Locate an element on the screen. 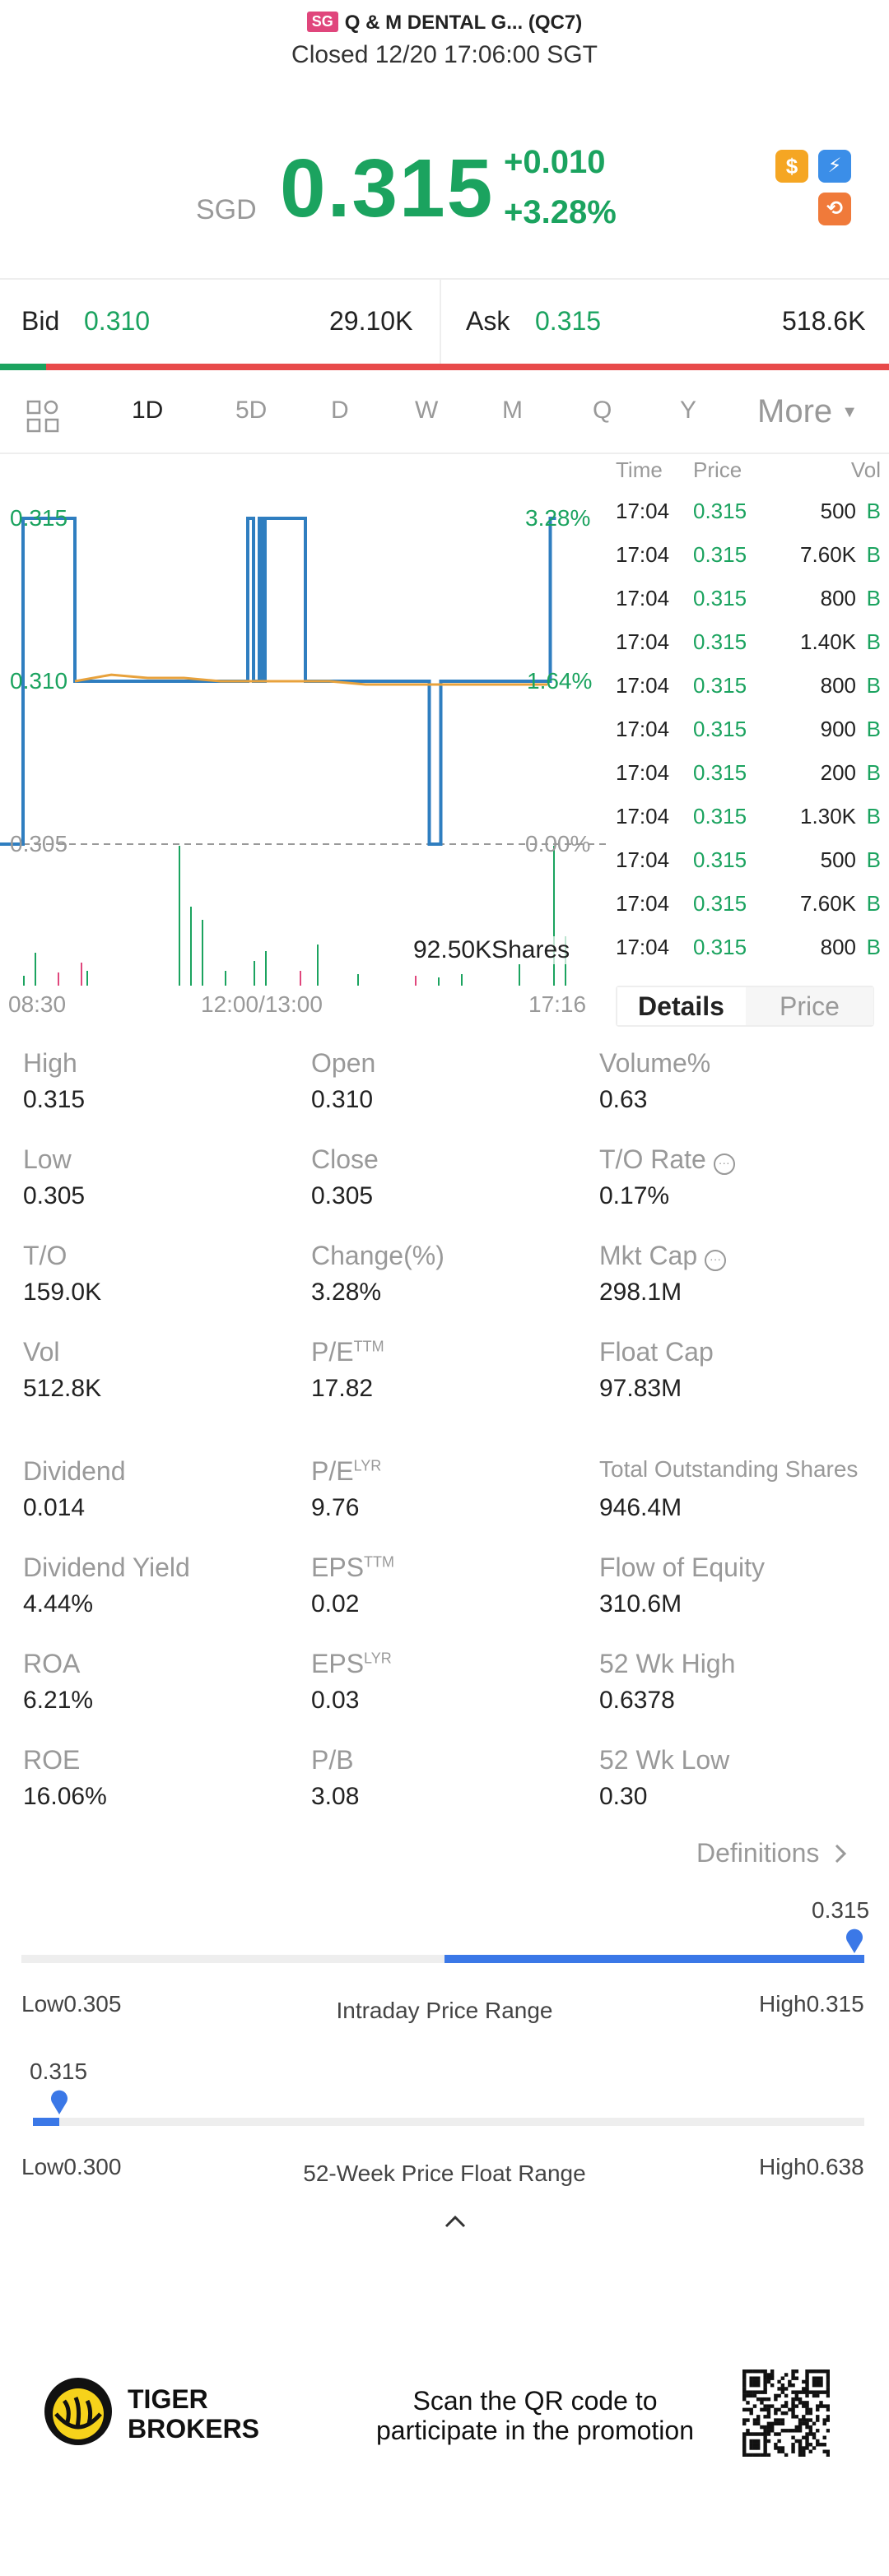 Image resolution: width=889 pixels, height=2576 pixels. volume-label: 92.50KShares is located at coordinates (491, 950).